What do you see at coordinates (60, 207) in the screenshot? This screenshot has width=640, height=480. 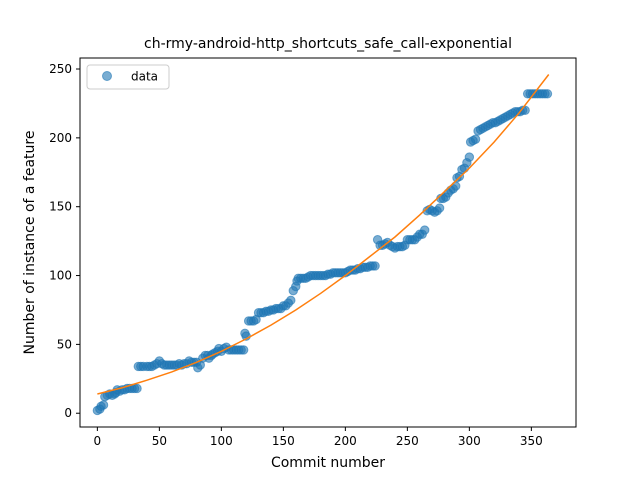 I see `y-tick-label: 150` at bounding box center [60, 207].